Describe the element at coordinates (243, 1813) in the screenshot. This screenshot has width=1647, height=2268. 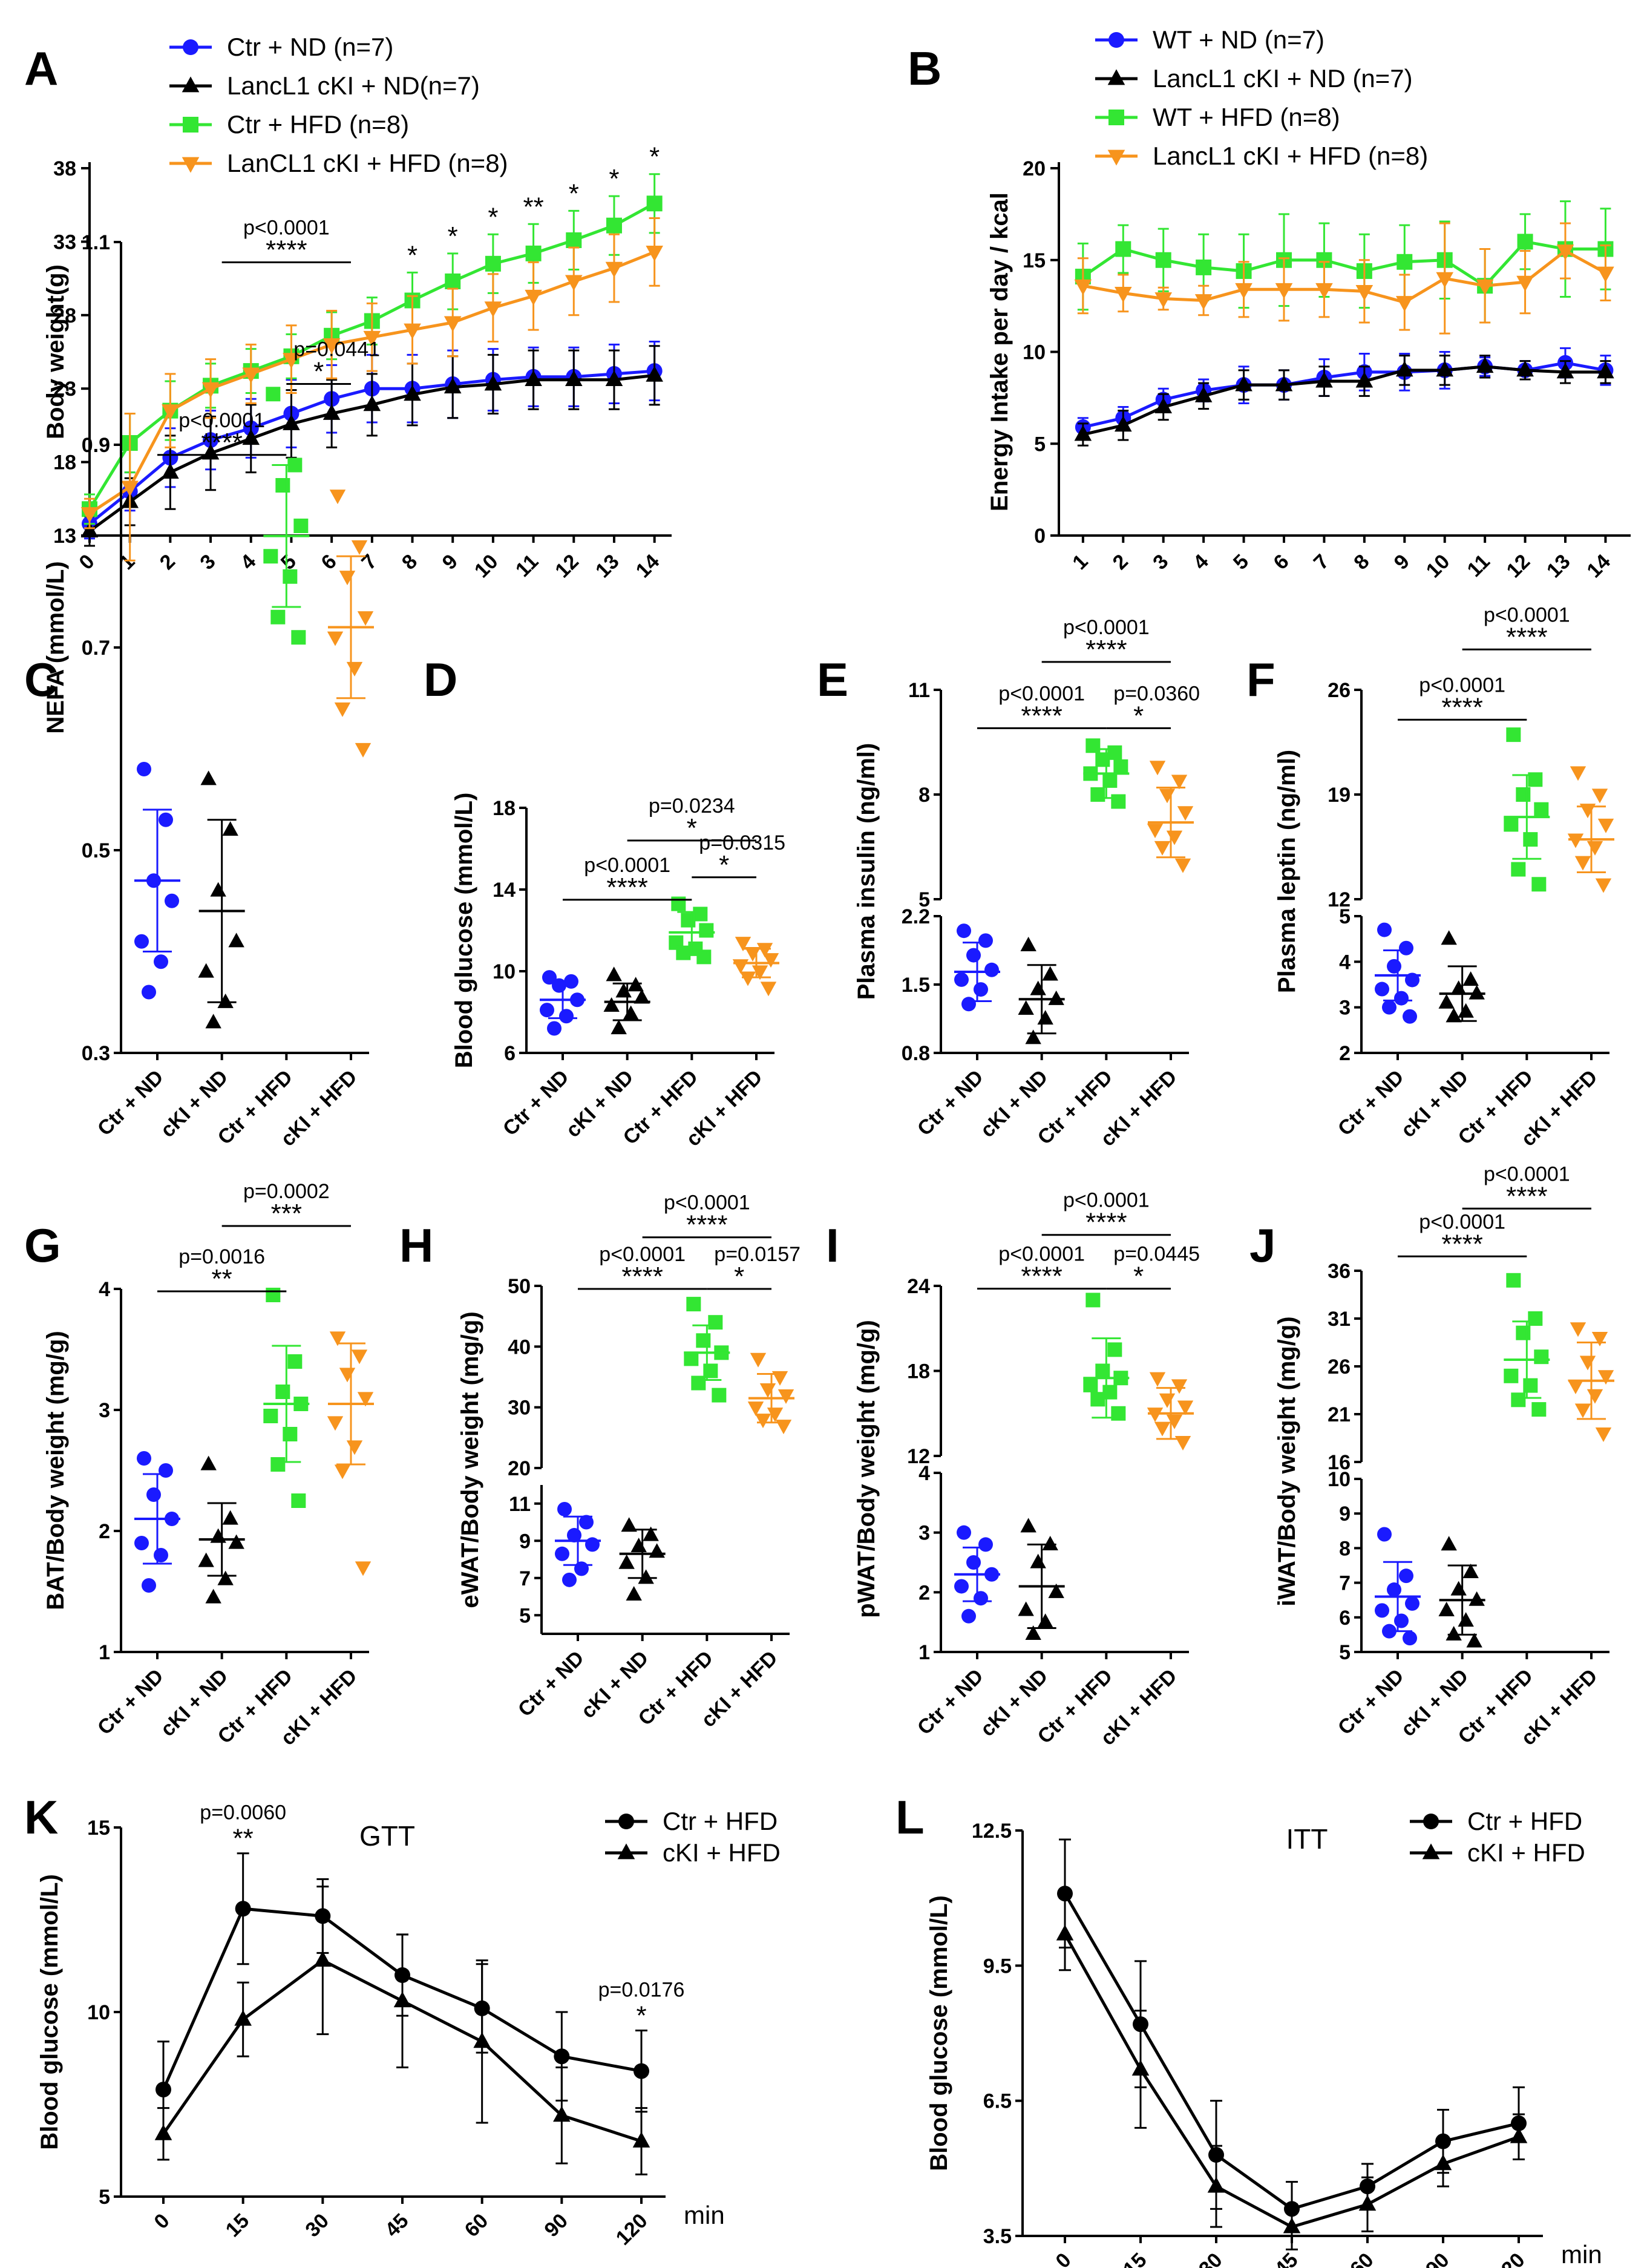
I see `p-value: p=0.0060` at that location.